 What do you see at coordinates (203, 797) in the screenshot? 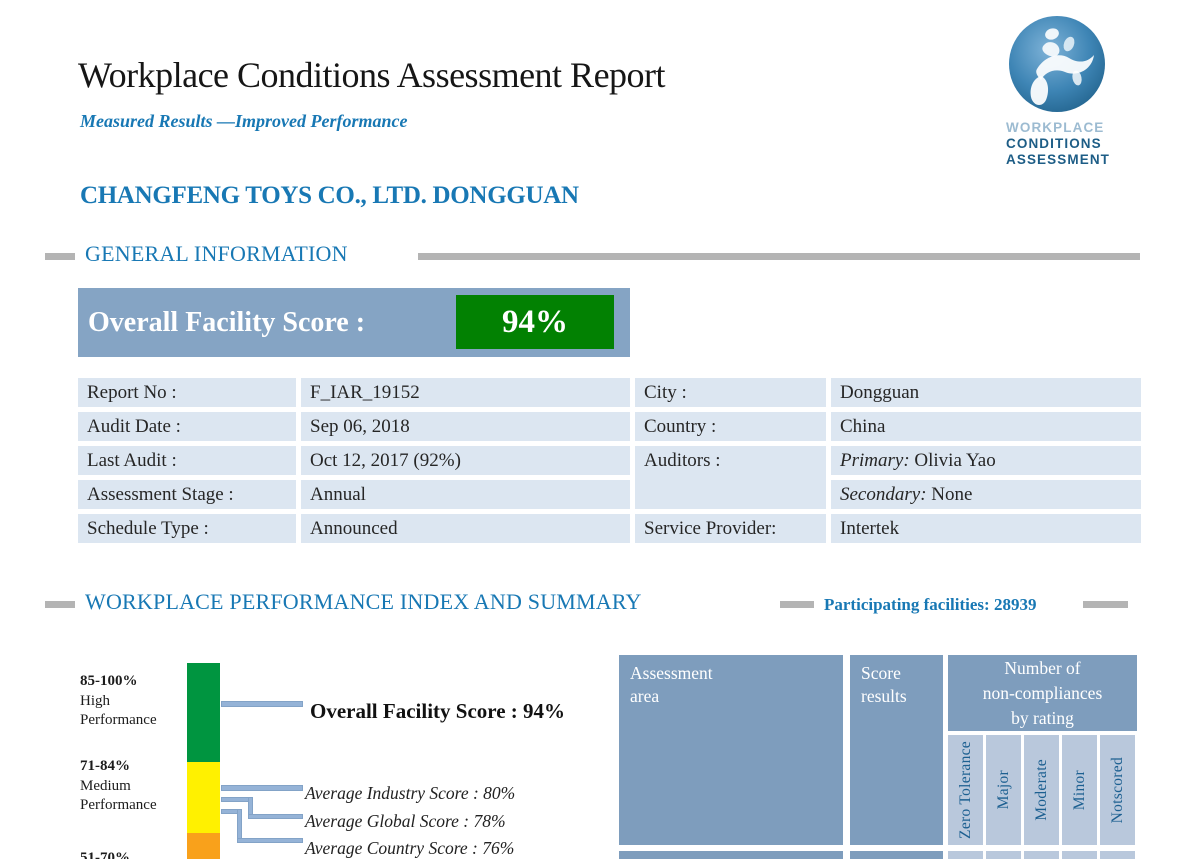
I see `performance-bar-medium-segment` at bounding box center [203, 797].